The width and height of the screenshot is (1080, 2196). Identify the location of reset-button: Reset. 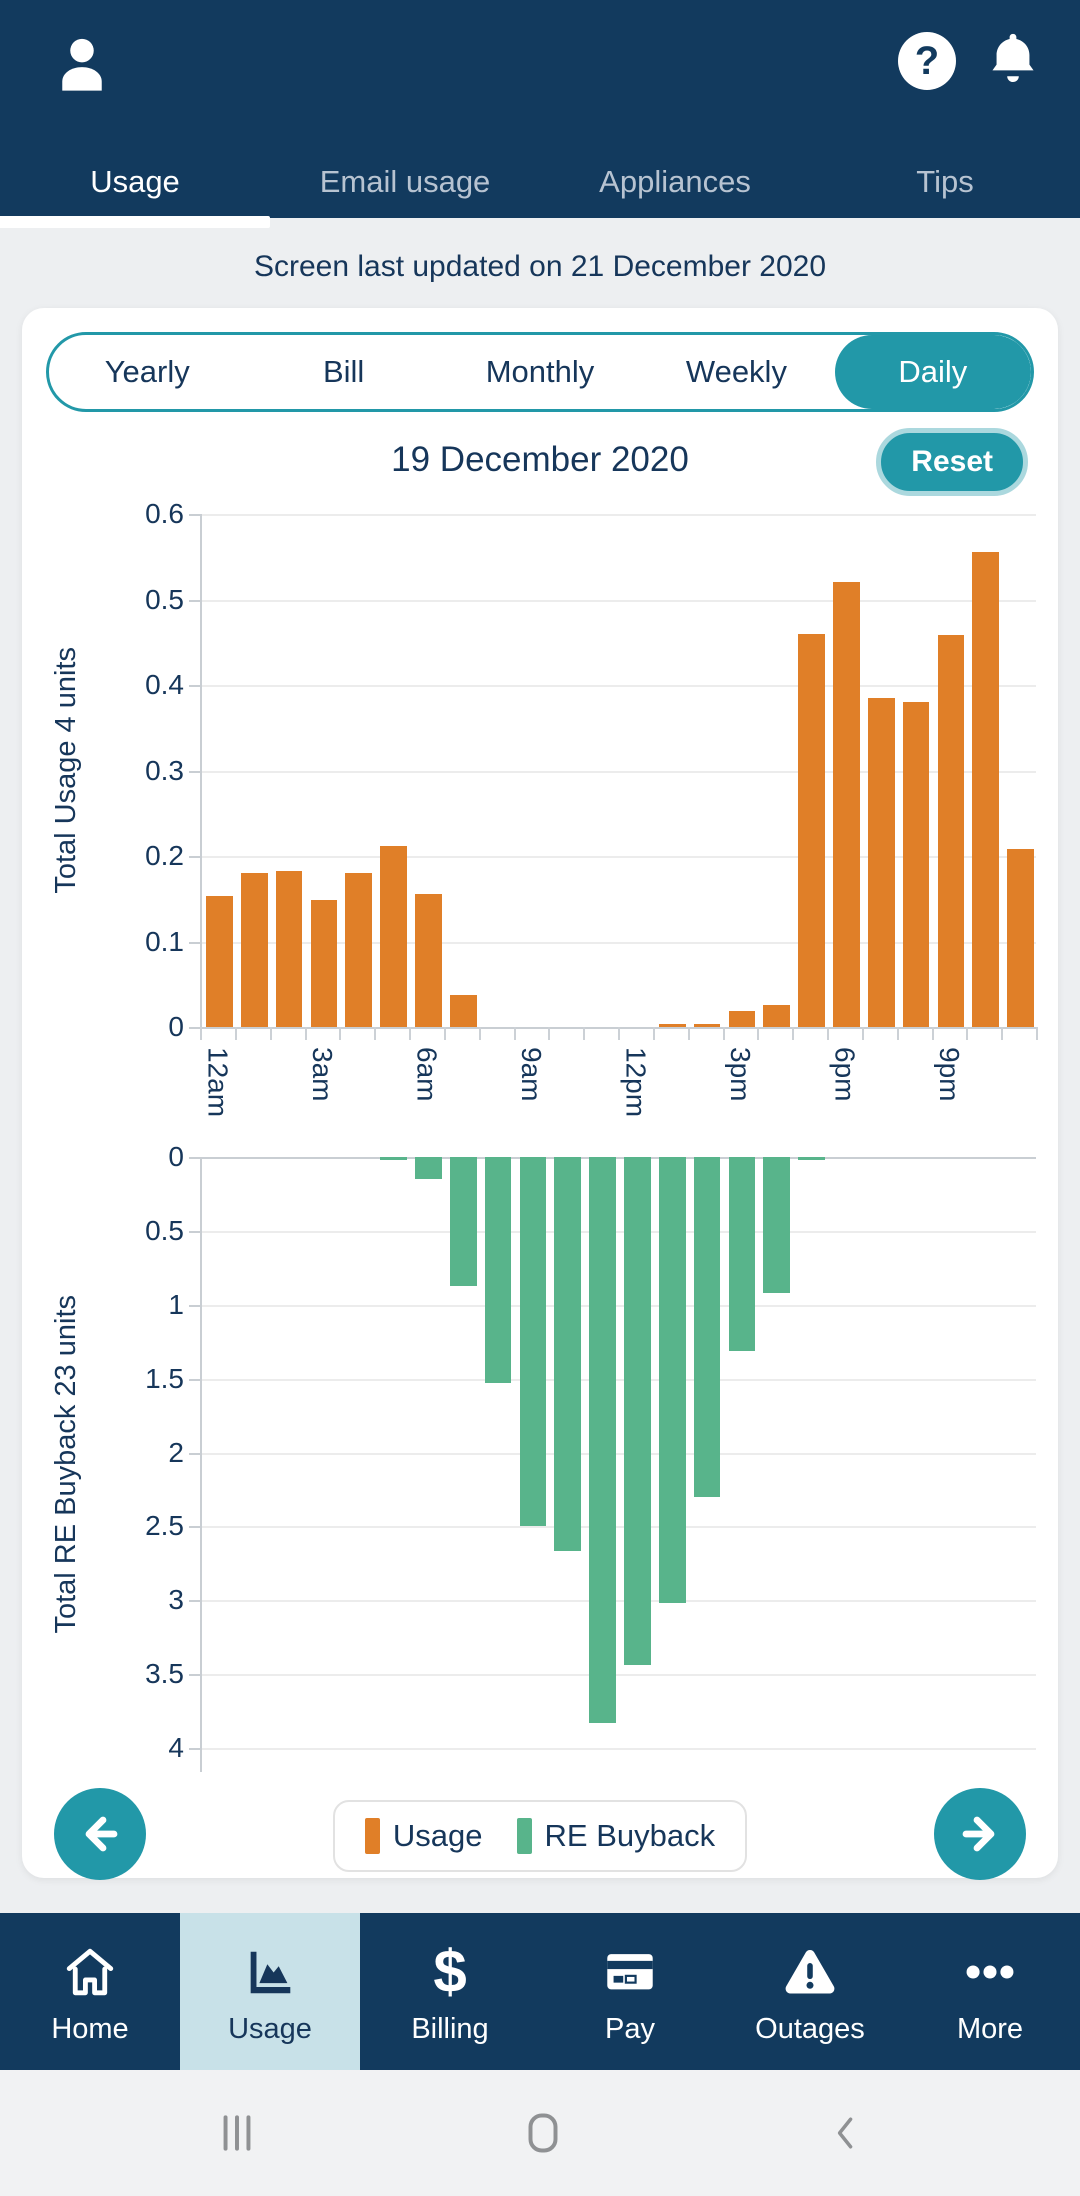
(952, 462).